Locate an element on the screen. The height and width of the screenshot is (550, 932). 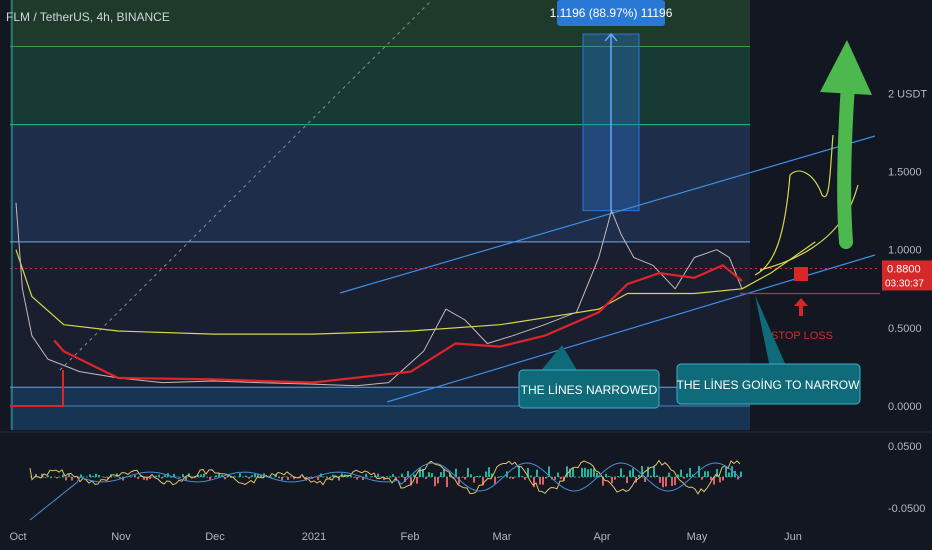
measure-label-box is located at coordinates (611, 13).